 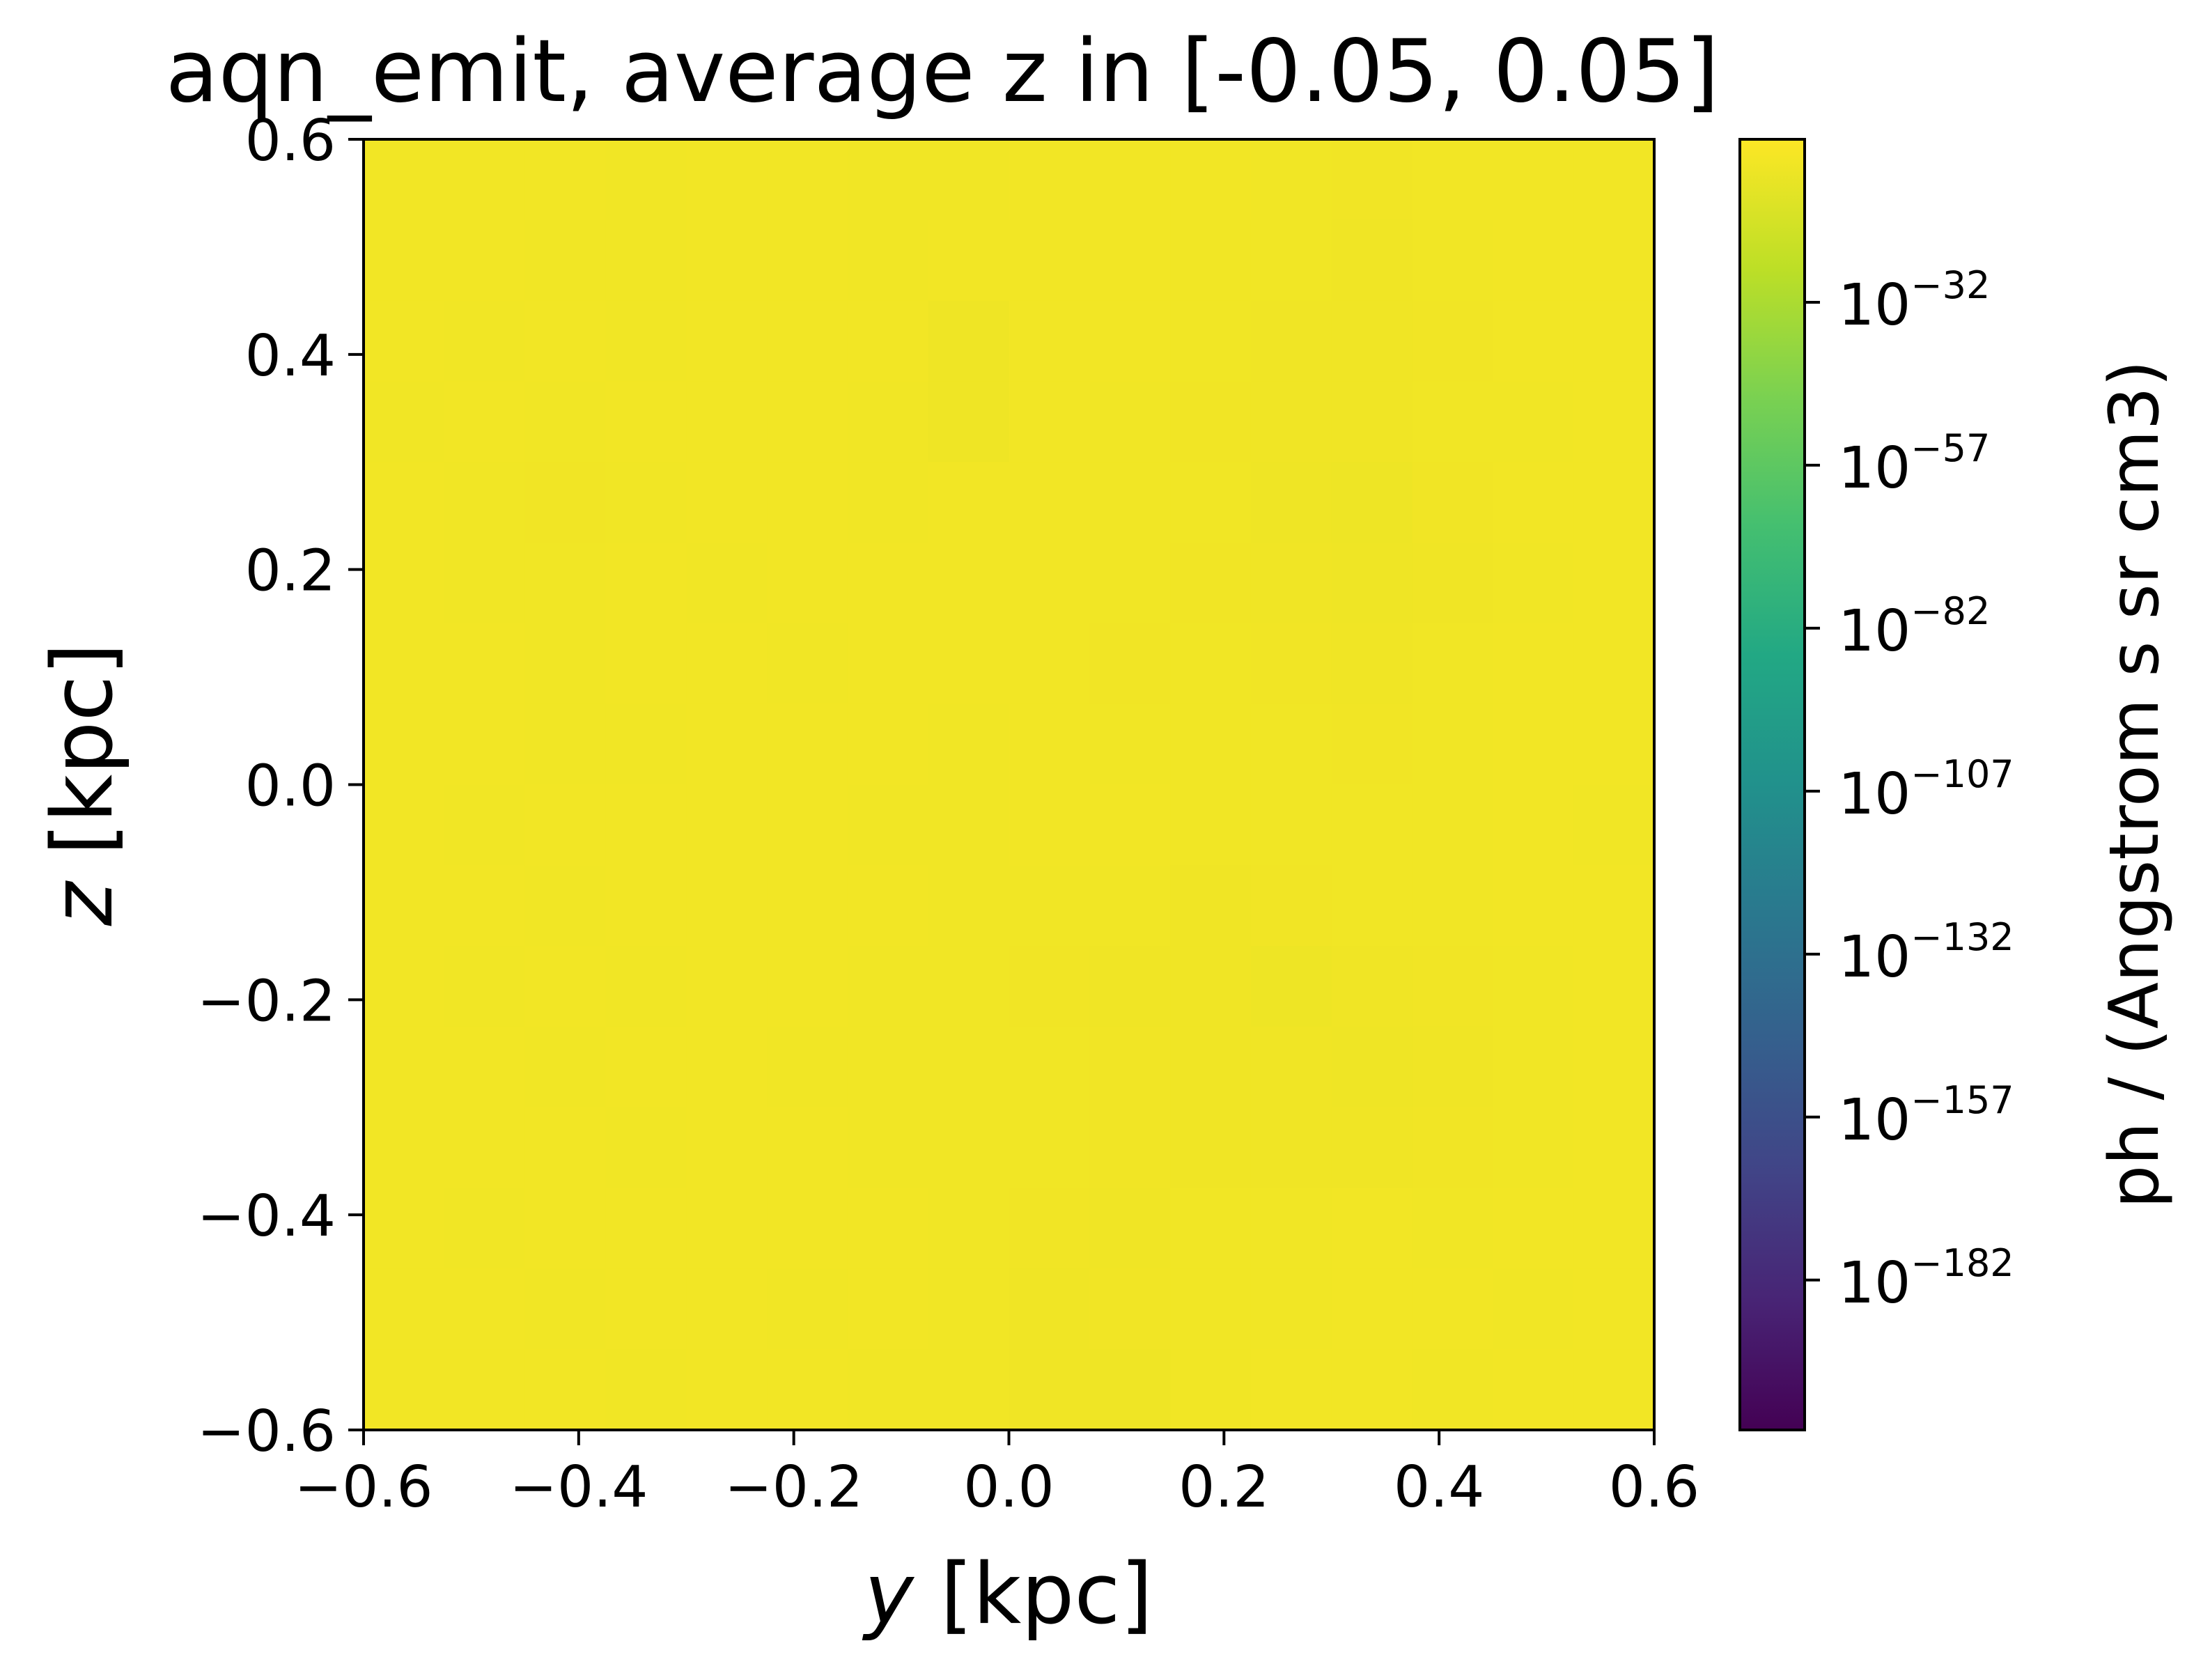 What do you see at coordinates (83, 763) in the screenshot?
I see `y-axis-label-unit: [kpc]` at bounding box center [83, 763].